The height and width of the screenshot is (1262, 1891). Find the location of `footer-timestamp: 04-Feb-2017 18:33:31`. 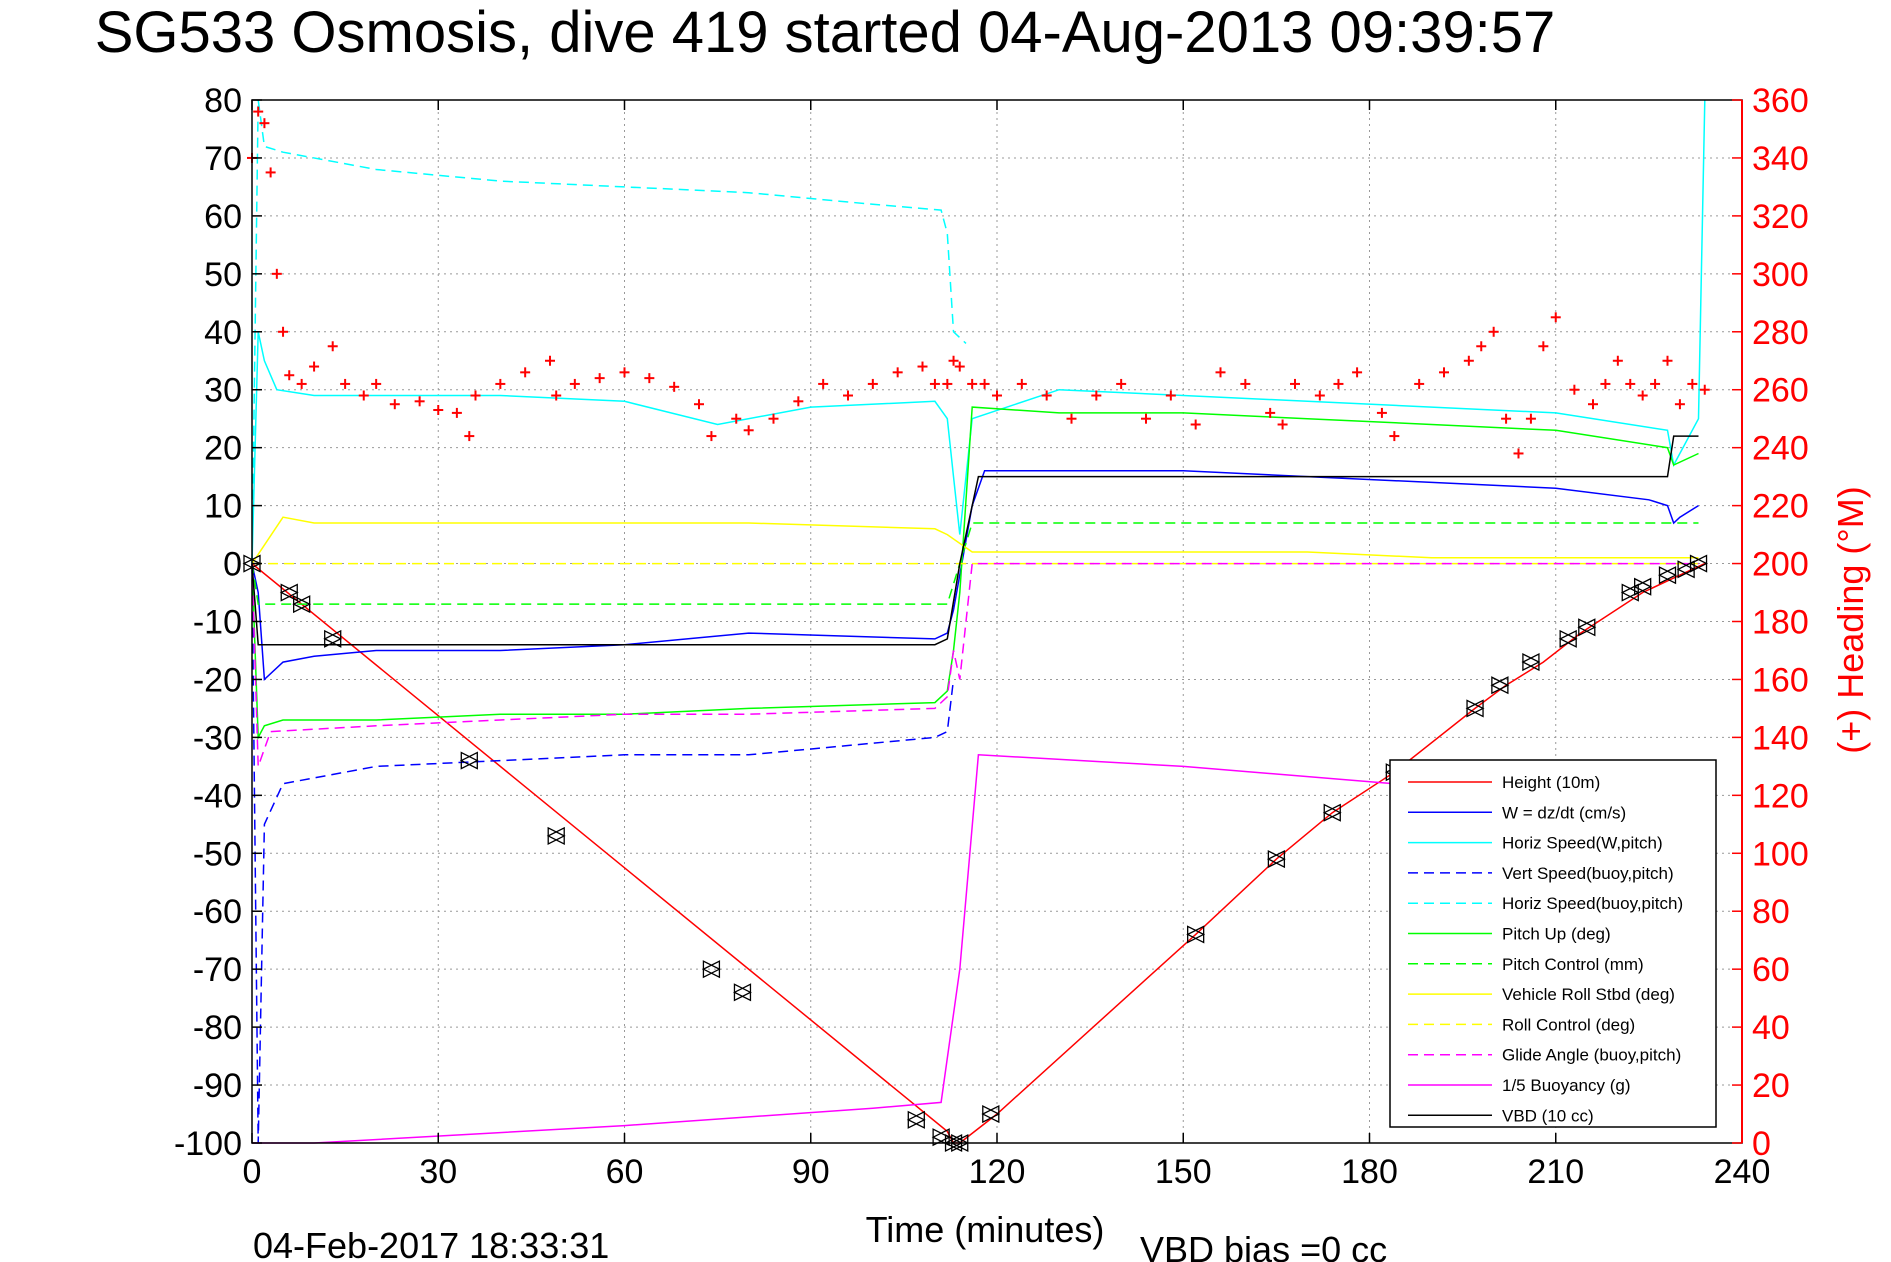

footer-timestamp: 04-Feb-2017 18:33:31 is located at coordinates (431, 1243).